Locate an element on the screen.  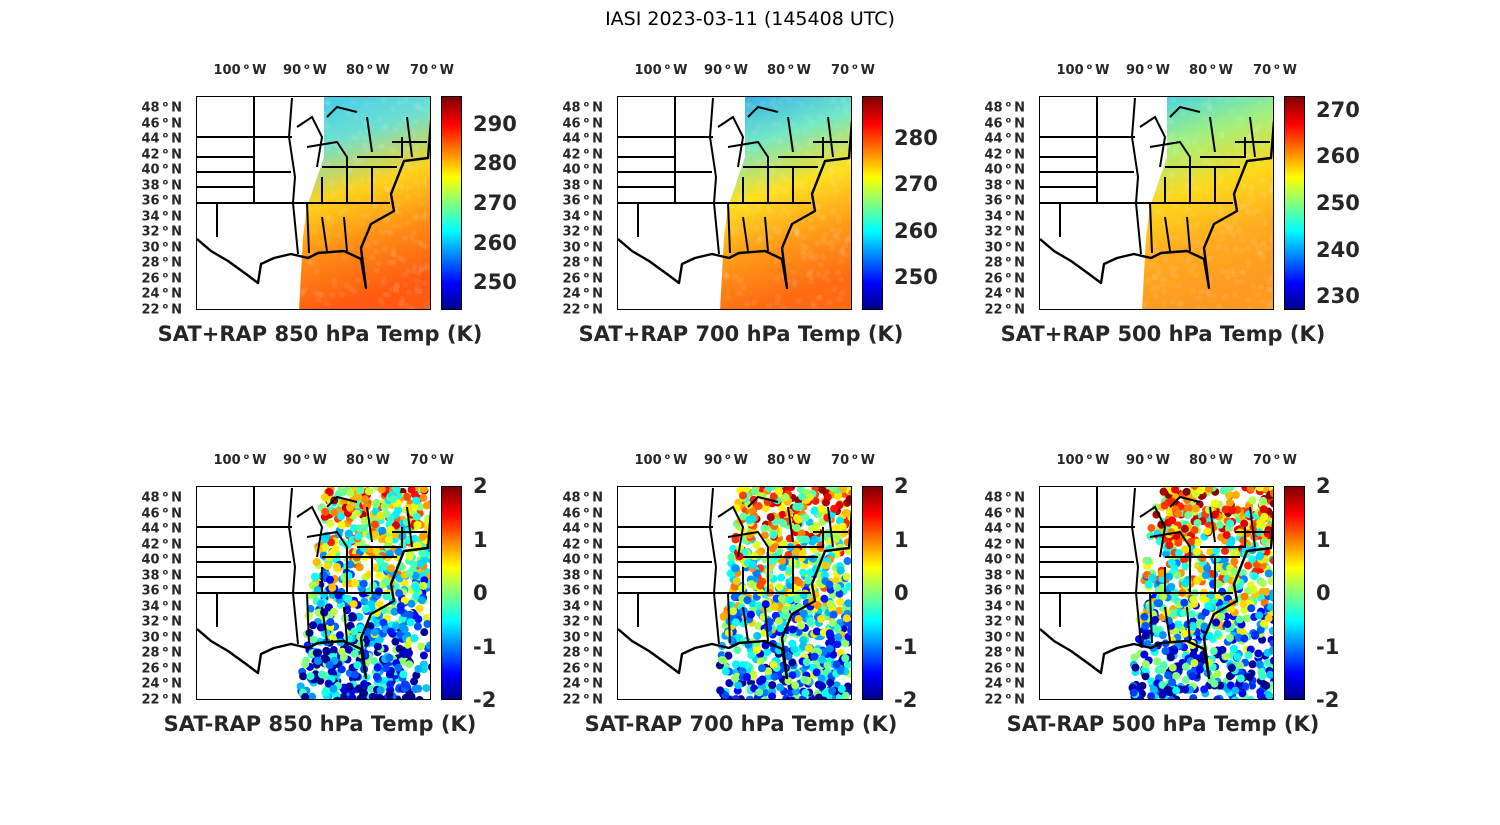
longitude-tick-label: 70 o W is located at coordinates (853, 70).